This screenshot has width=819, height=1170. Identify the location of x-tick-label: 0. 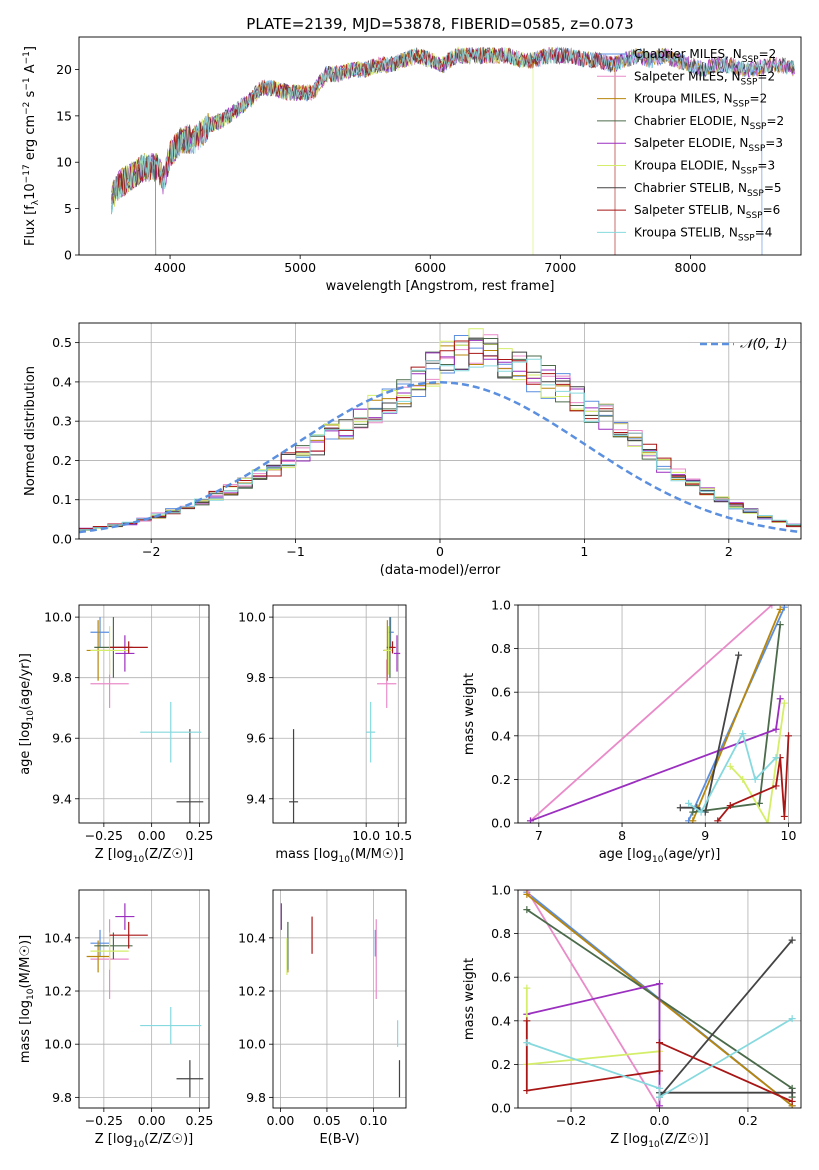
(440, 551).